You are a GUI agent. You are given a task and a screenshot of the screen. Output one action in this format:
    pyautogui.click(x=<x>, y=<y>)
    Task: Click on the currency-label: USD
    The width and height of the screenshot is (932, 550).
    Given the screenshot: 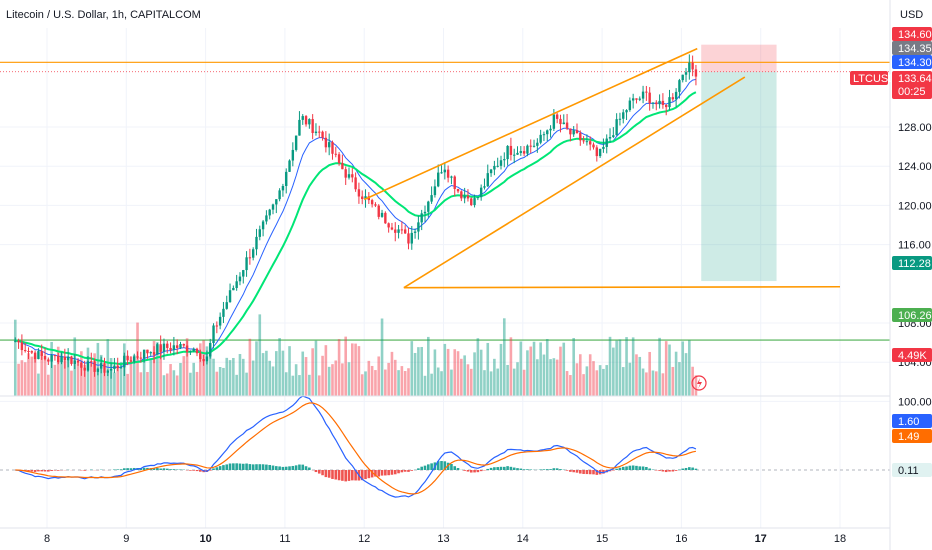 What is the action you would take?
    pyautogui.click(x=911, y=15)
    